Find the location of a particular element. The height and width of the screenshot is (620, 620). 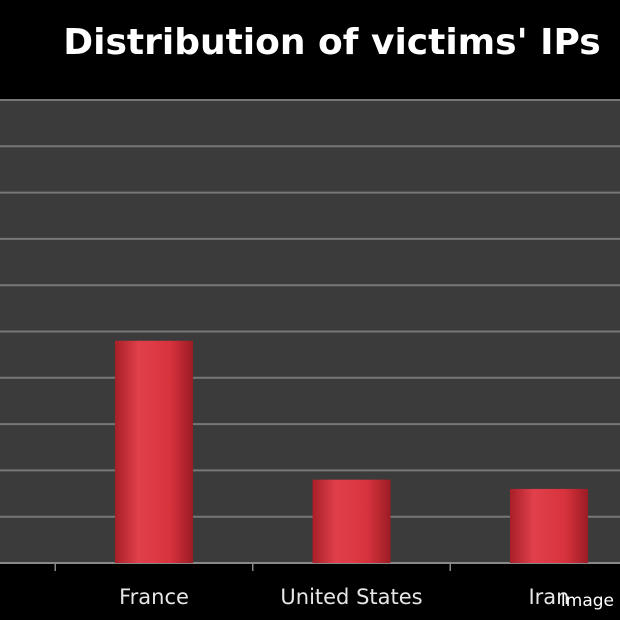

x-tick-label: United States is located at coordinates (351, 597).